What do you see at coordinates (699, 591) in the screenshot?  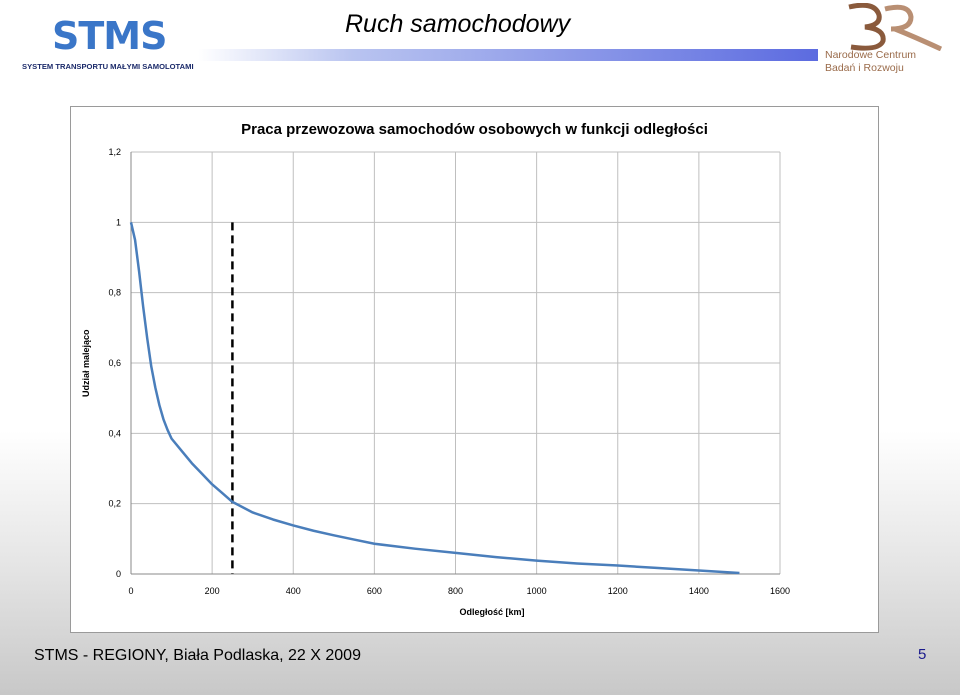 I see `x-tick-label: 1400` at bounding box center [699, 591].